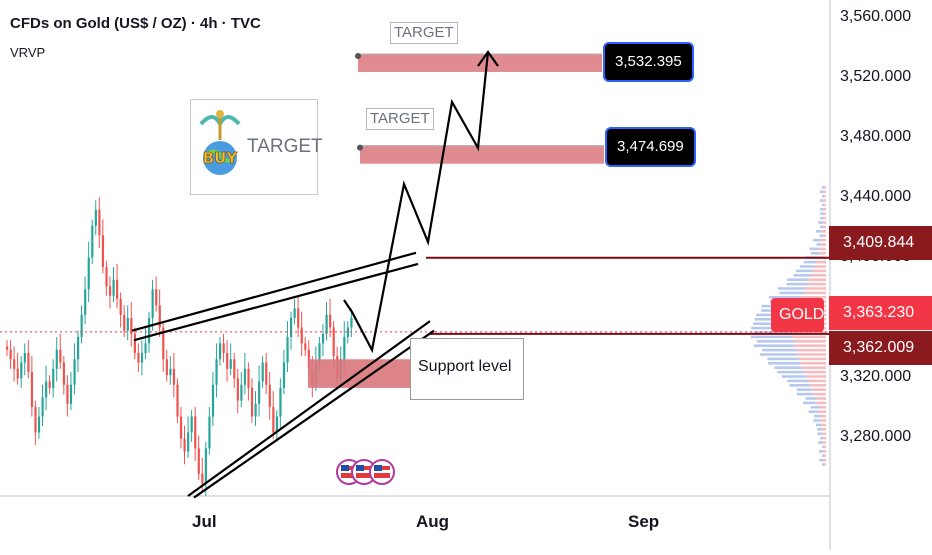 The width and height of the screenshot is (932, 555). I want to click on buy-target-card: BUY TARGET, so click(256, 147).